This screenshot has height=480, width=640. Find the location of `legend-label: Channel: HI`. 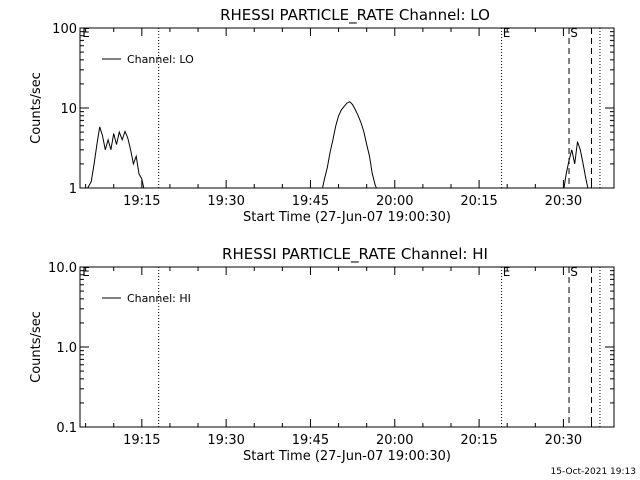

legend-label: Channel: HI is located at coordinates (159, 298).